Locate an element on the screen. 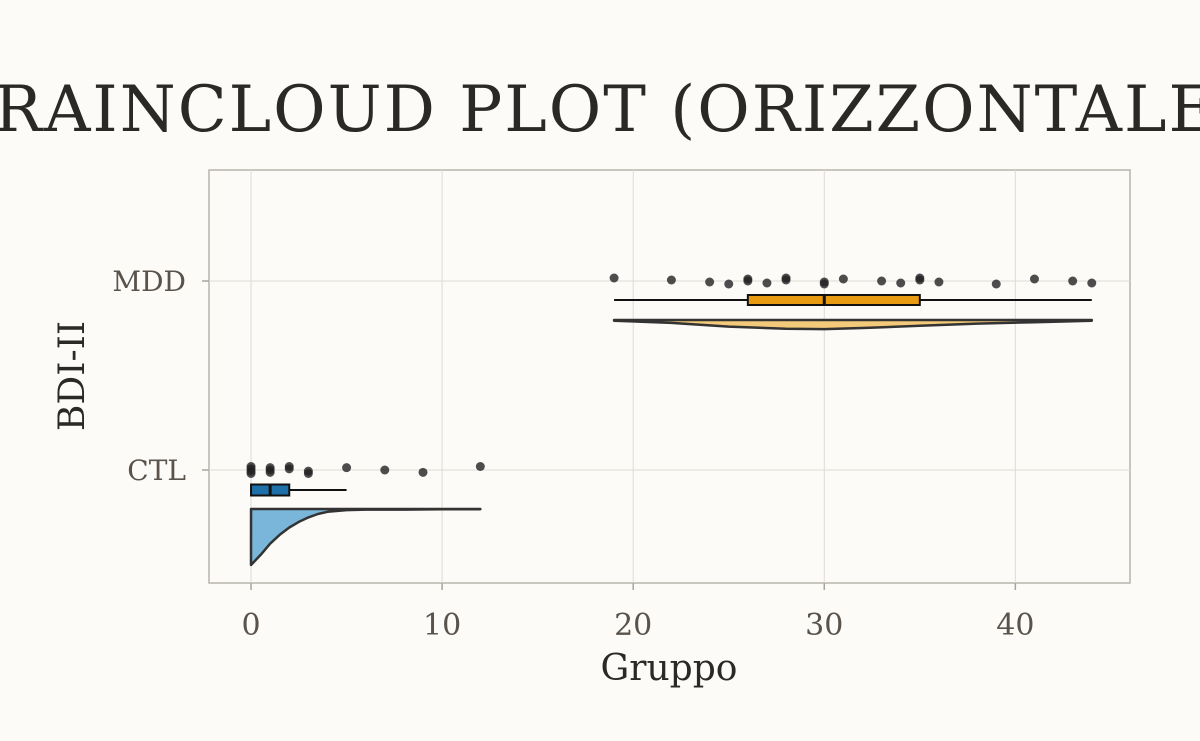  x-tick-label: 0 is located at coordinates (250, 625).